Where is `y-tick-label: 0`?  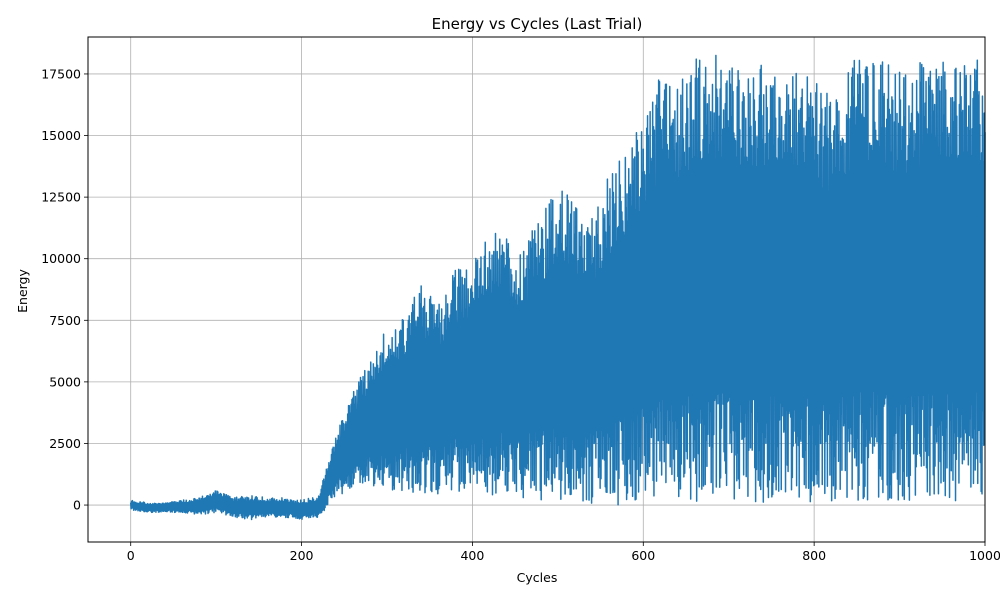 y-tick-label: 0 is located at coordinates (77, 505).